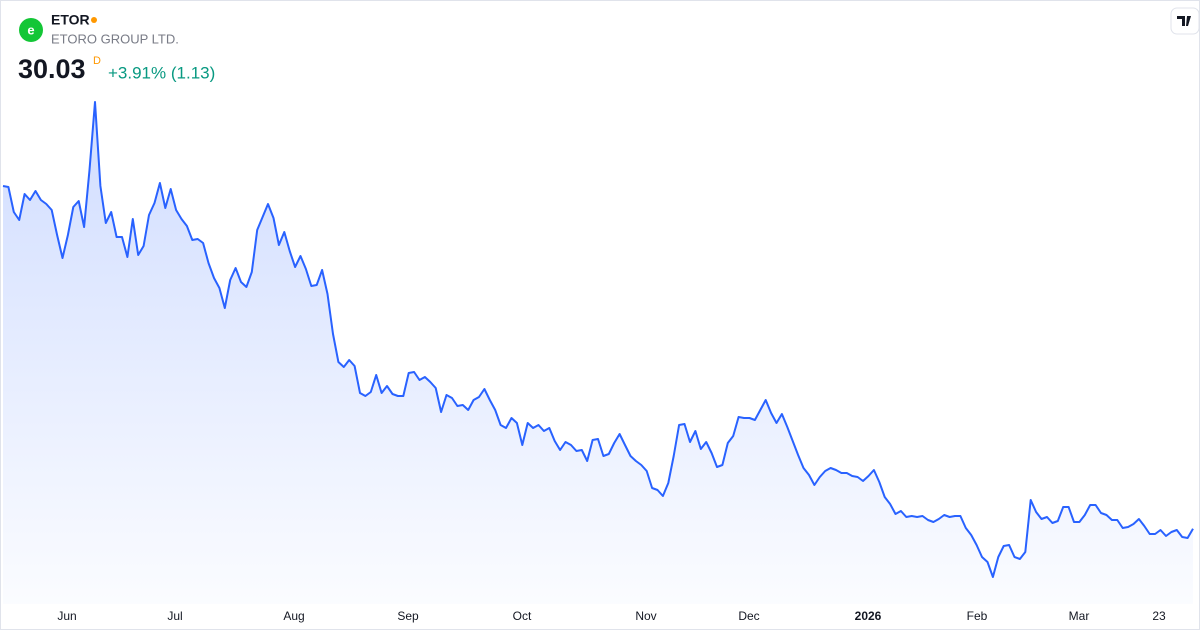 This screenshot has height=630, width=1200. Describe the element at coordinates (1184, 21) in the screenshot. I see `tv-logo` at that location.